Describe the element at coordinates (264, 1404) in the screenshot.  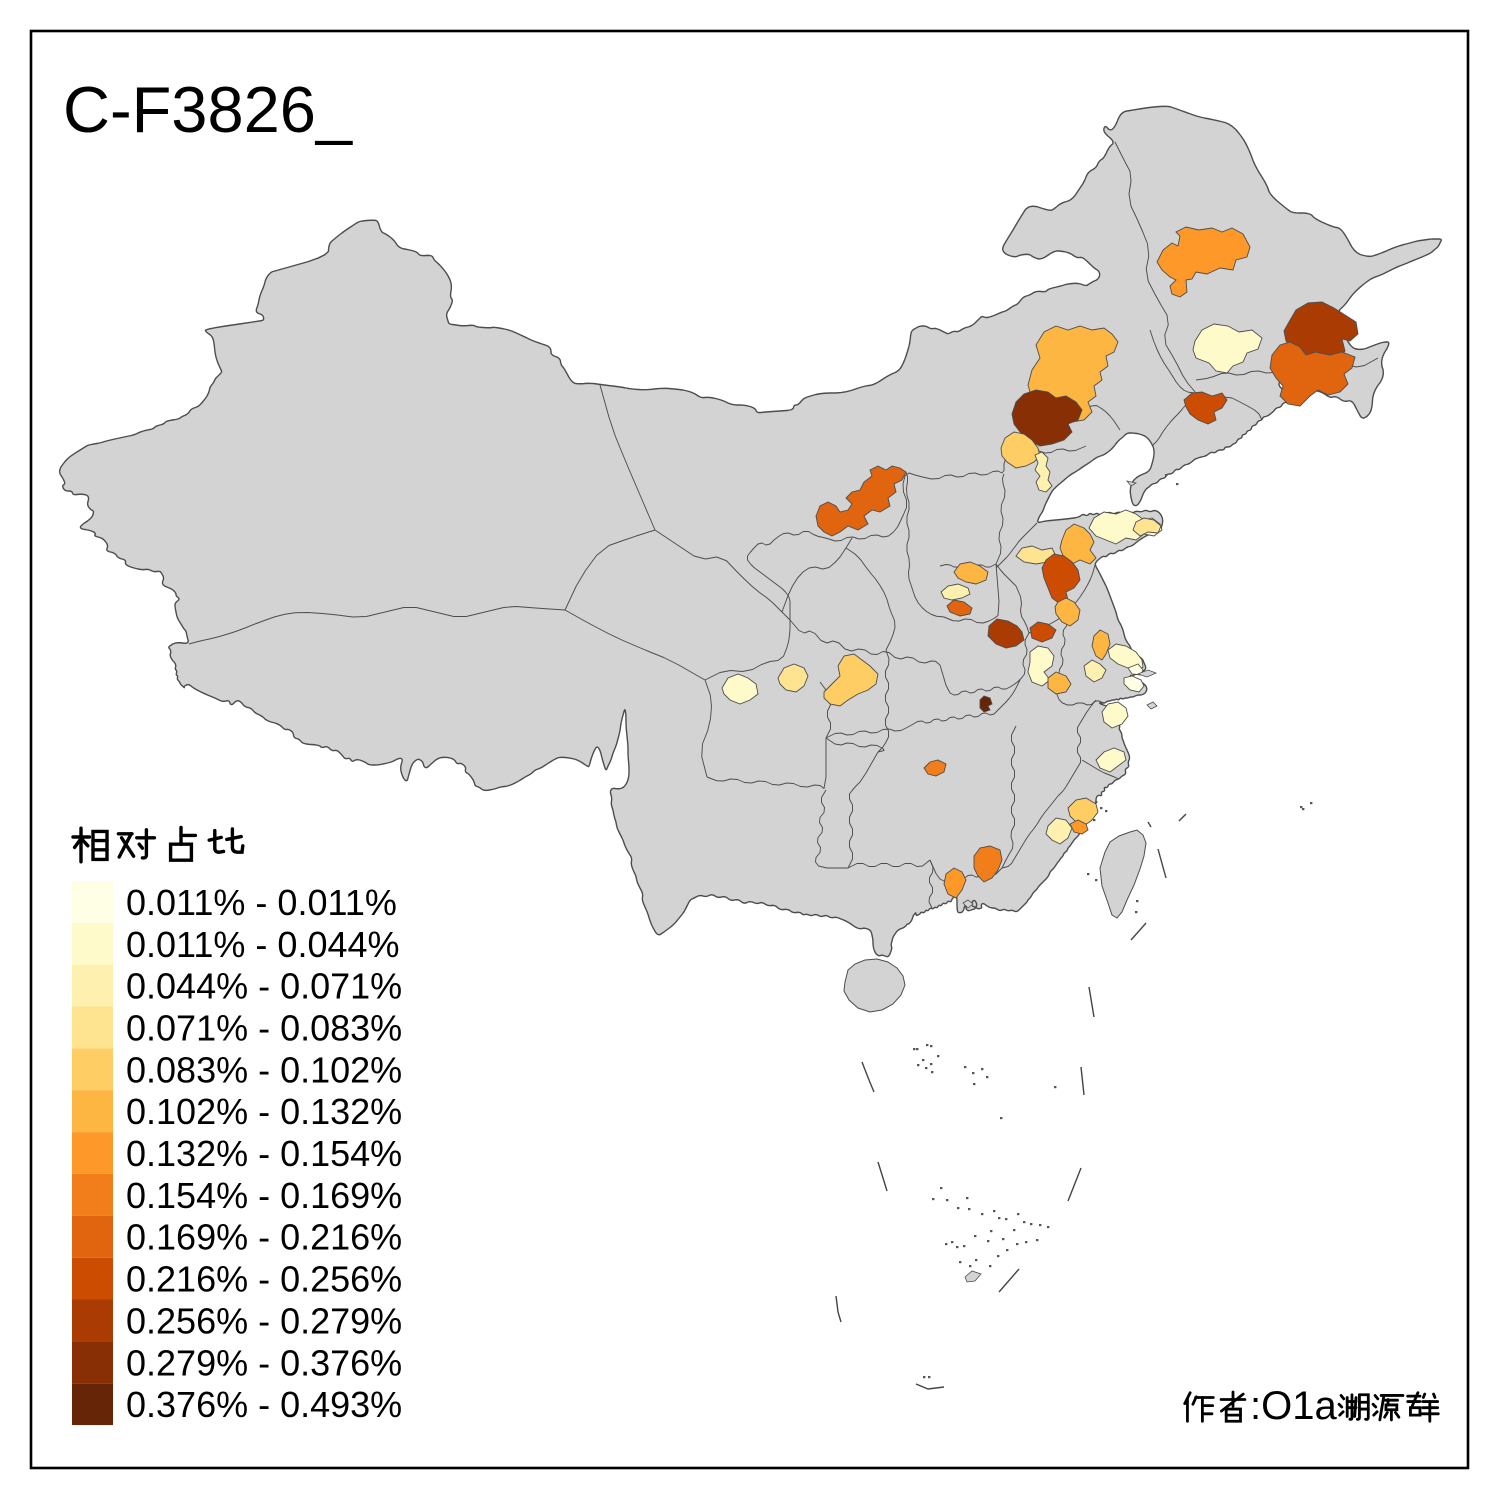
I see `svg-text: 0.376% - 0.493%` at that location.